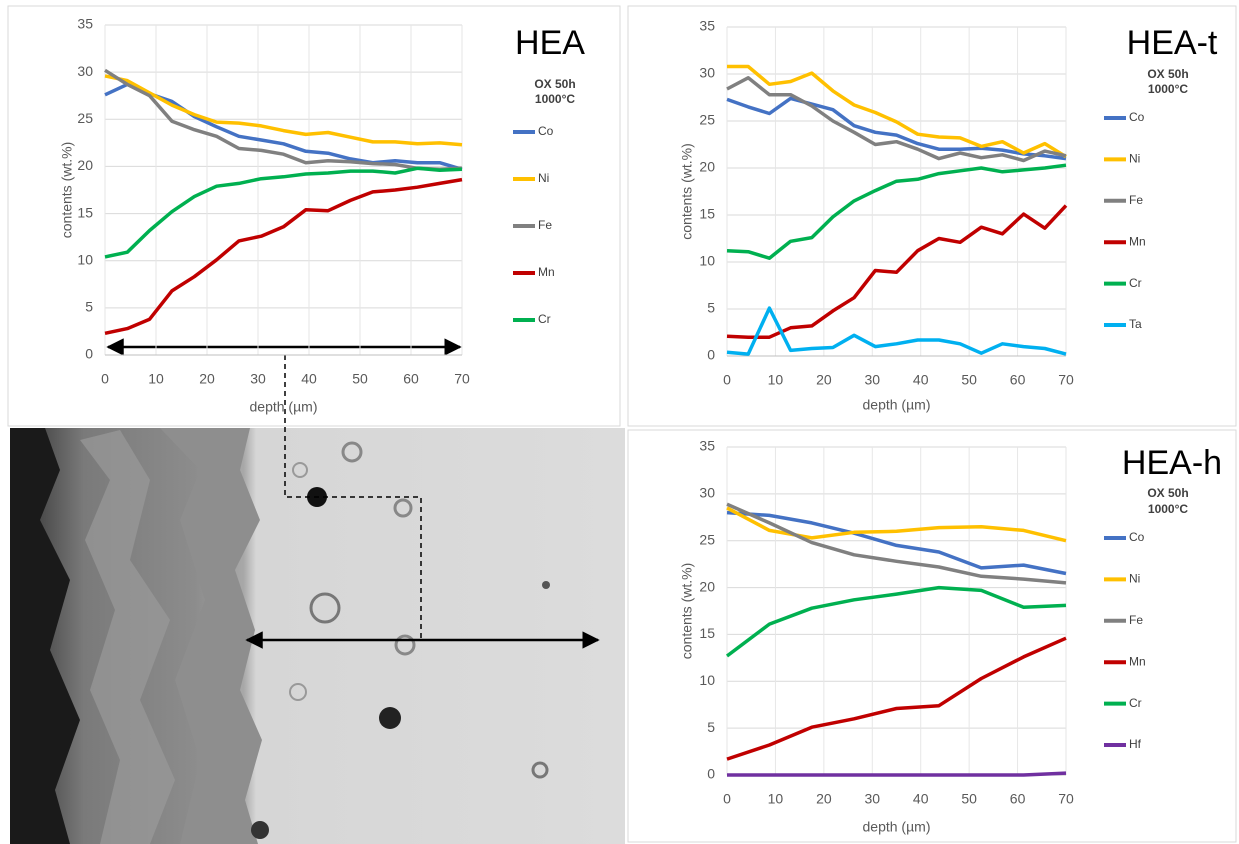 The image size is (1239, 844). Describe the element at coordinates (211, 636) in the screenshot. I see `grey-layer` at that location.